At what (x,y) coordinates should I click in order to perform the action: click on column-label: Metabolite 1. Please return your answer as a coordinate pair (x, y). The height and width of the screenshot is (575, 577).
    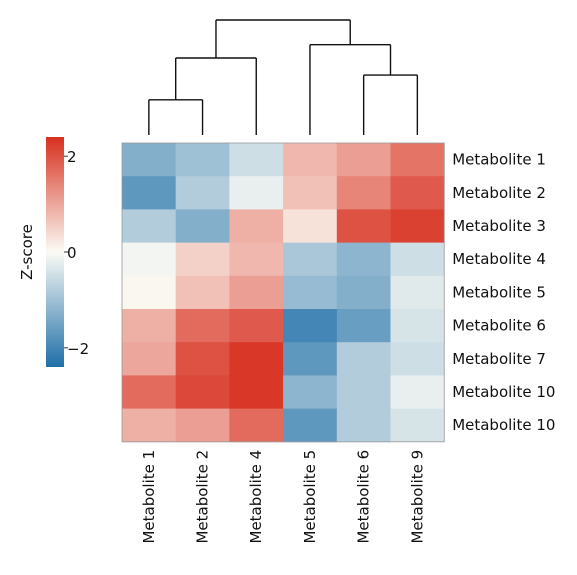
    Looking at the image, I should click on (149, 497).